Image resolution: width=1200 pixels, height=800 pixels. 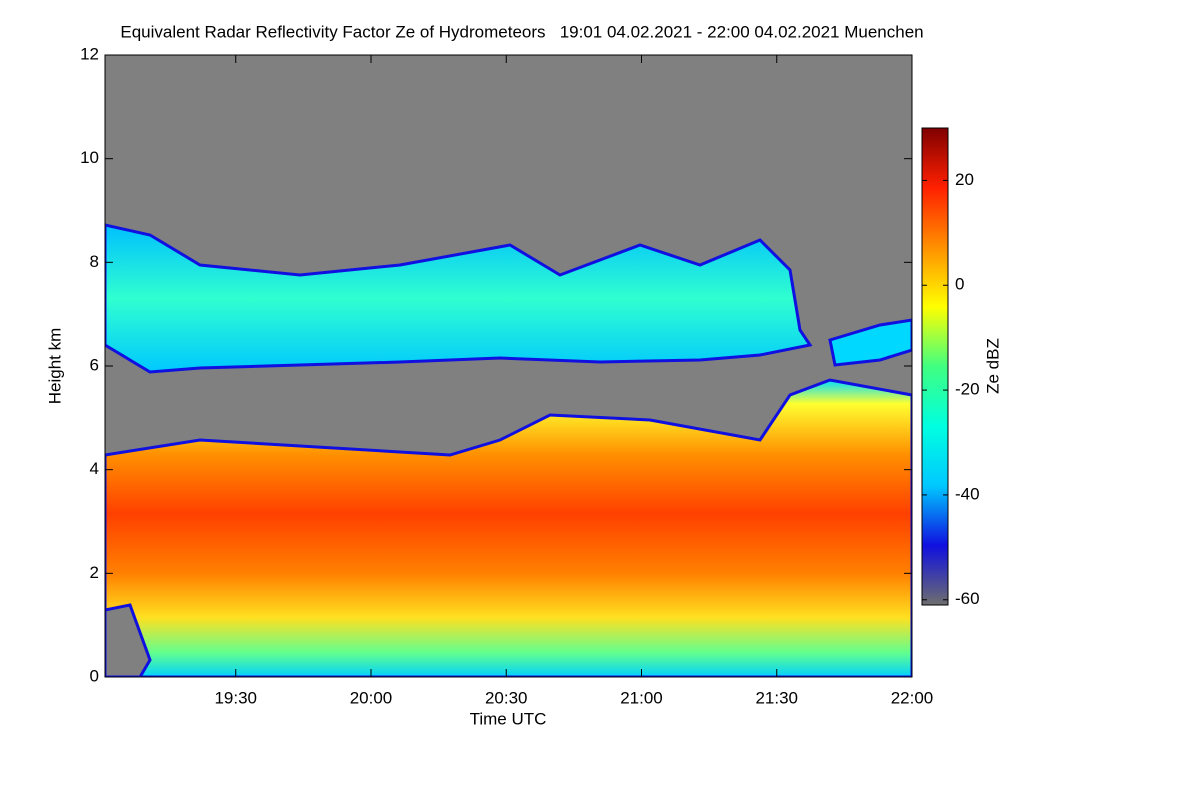 What do you see at coordinates (94, 675) in the screenshot?
I see `y-tick-label: 0` at bounding box center [94, 675].